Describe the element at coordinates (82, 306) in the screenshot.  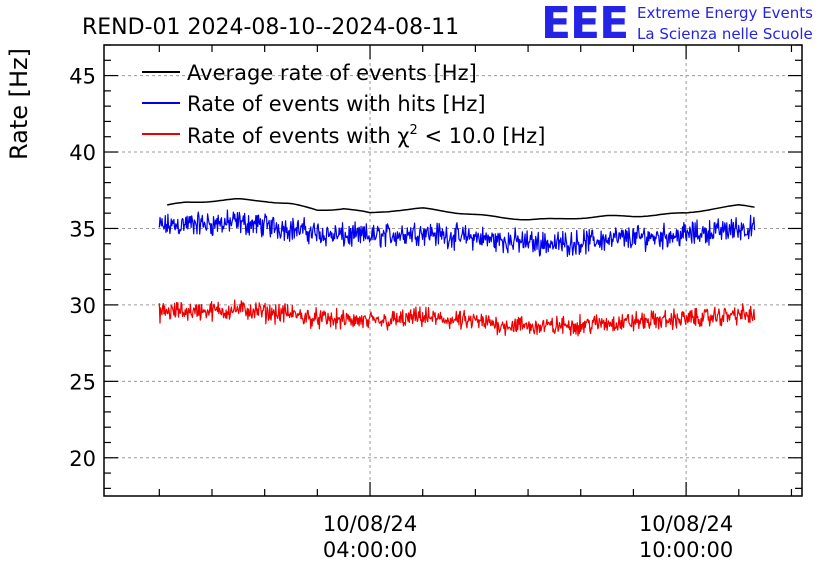
I see `y-tick-label: 30` at that location.